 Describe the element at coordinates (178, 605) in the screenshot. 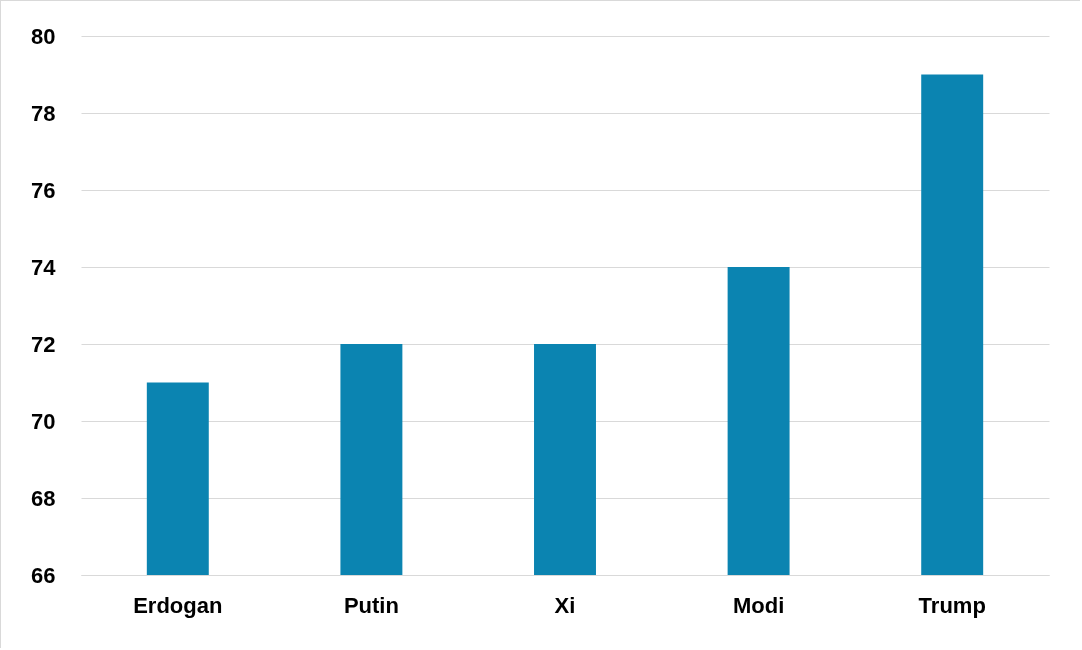

I see `x-tick-label: Erdogan` at that location.